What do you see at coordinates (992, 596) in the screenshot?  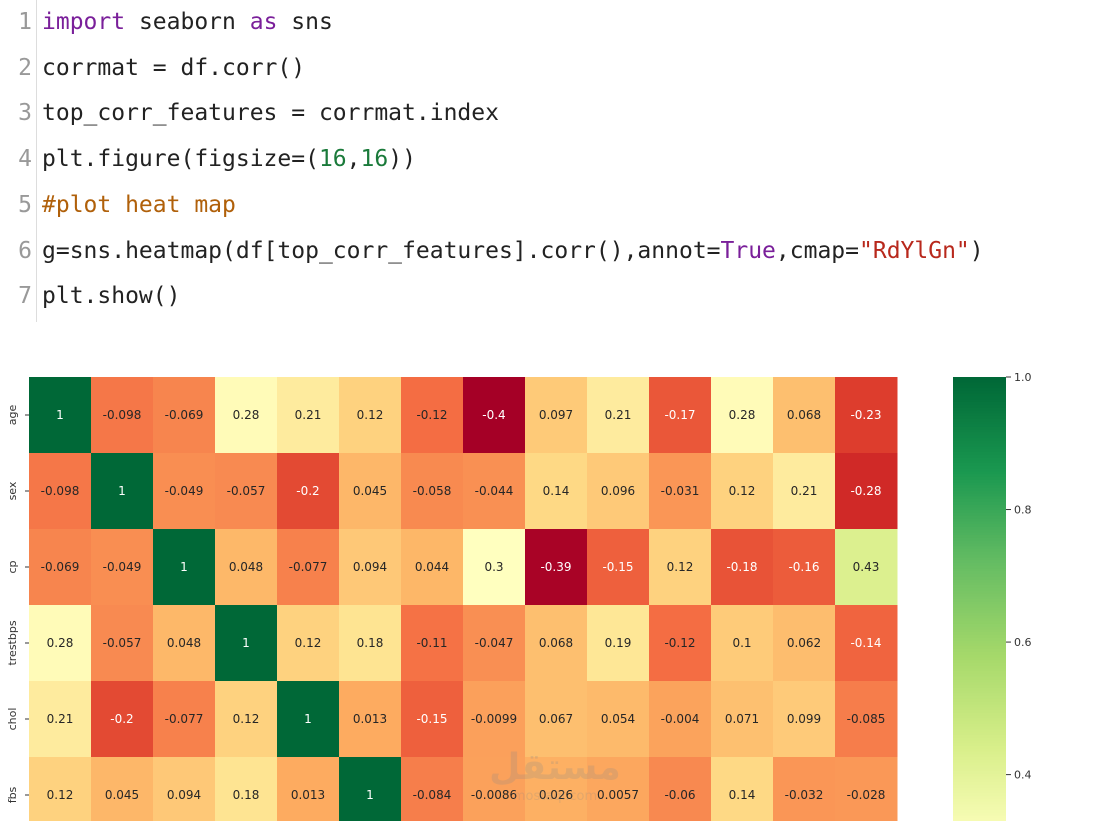 I see `colorbar: 1.0 0.8 0.6 0.4` at bounding box center [992, 596].